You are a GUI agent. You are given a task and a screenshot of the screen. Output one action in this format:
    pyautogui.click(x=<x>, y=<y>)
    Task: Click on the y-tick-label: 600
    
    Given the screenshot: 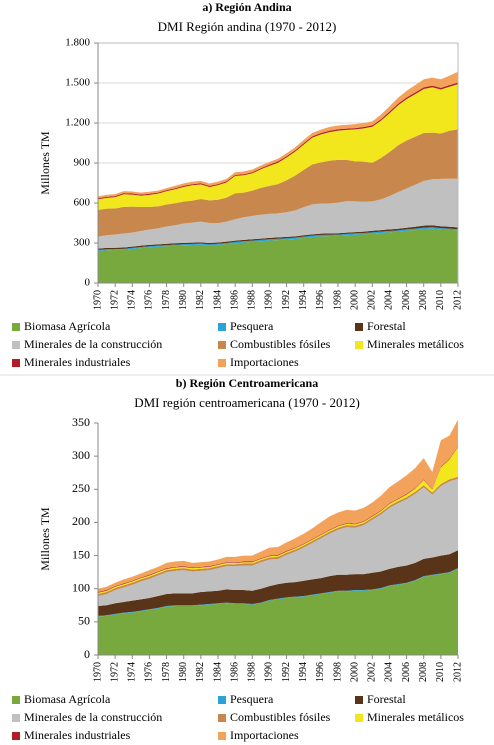 What is the action you would take?
    pyautogui.click(x=82, y=203)
    